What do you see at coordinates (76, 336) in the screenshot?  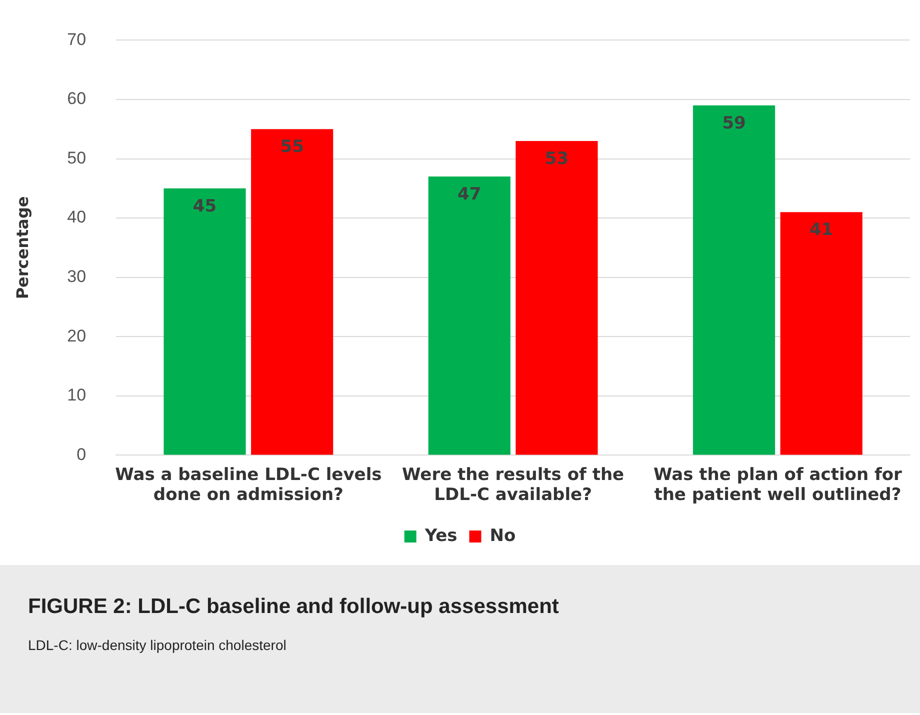 I see `y-tick-label: 20` at bounding box center [76, 336].